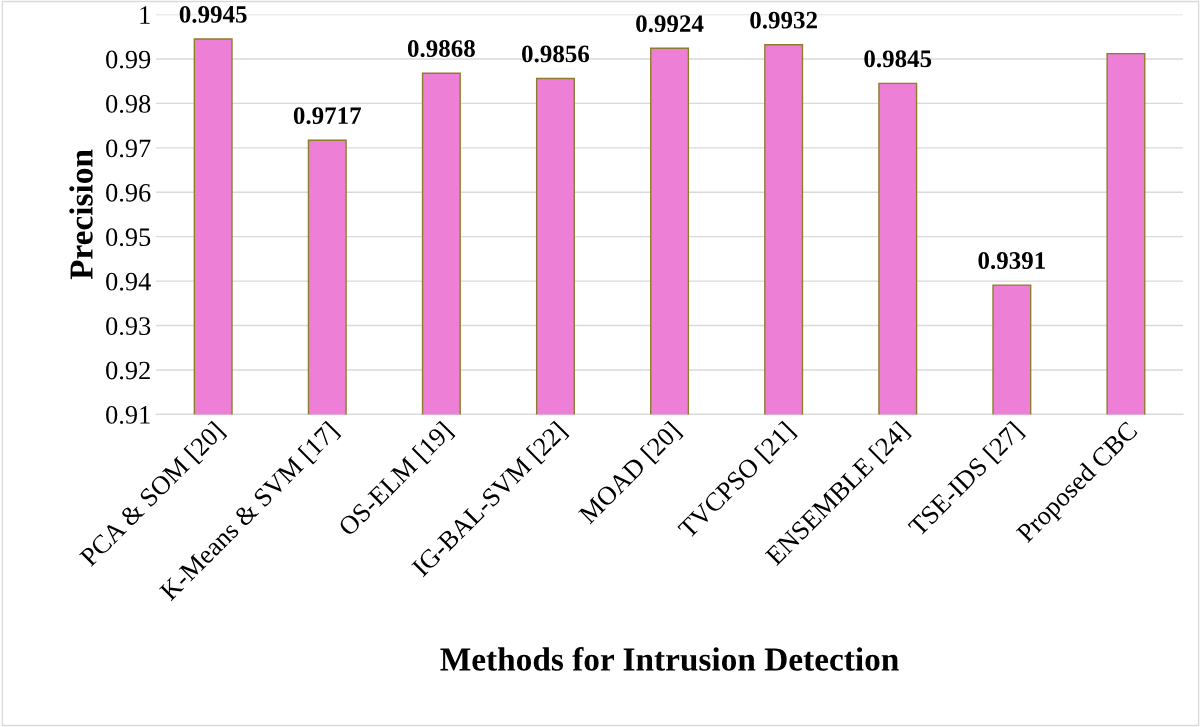 The height and width of the screenshot is (727, 1201). Describe the element at coordinates (556, 54) in the screenshot. I see `data-label: 0.9856` at that location.